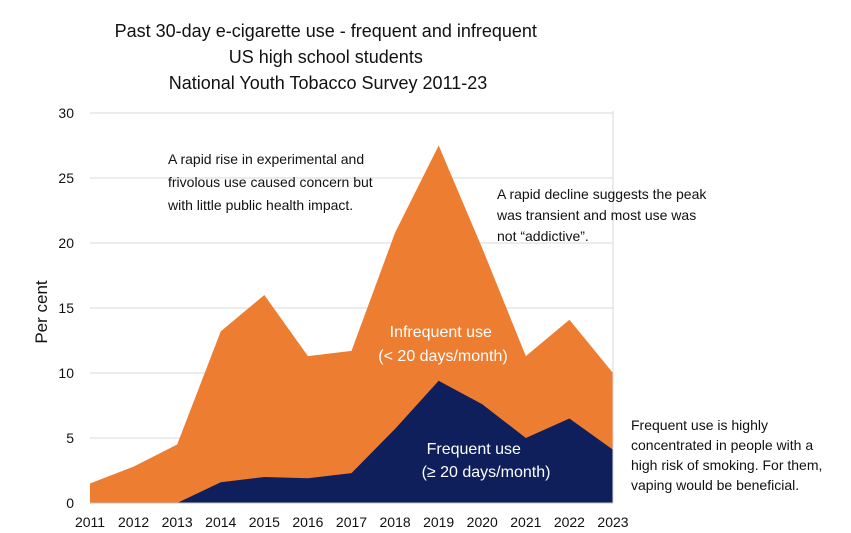 This screenshot has width=851, height=533. Describe the element at coordinates (133, 522) in the screenshot. I see `x-tick-label: 2012` at that location.